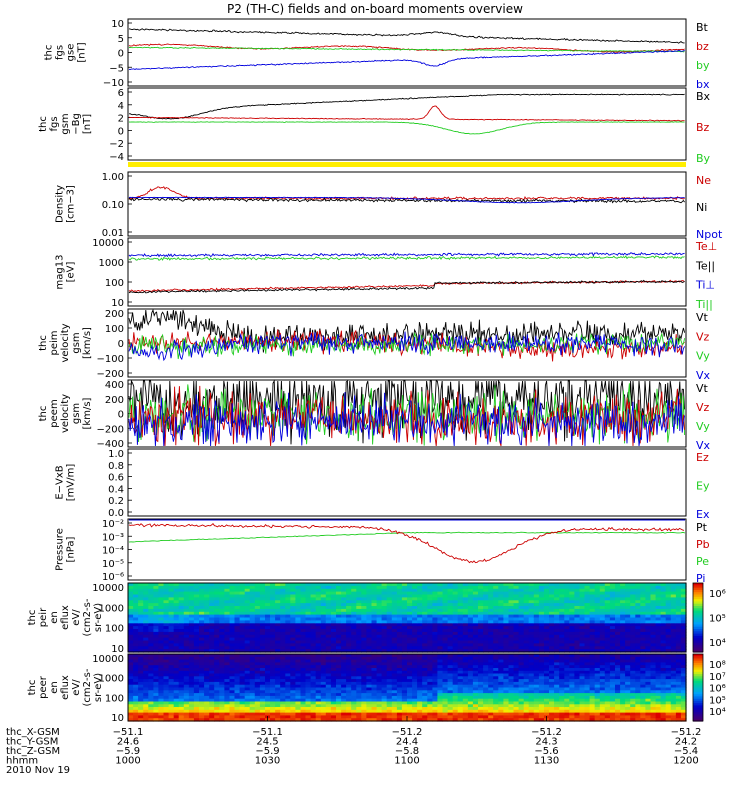  I want to click on y-tick-label: 200, so click(114, 400).